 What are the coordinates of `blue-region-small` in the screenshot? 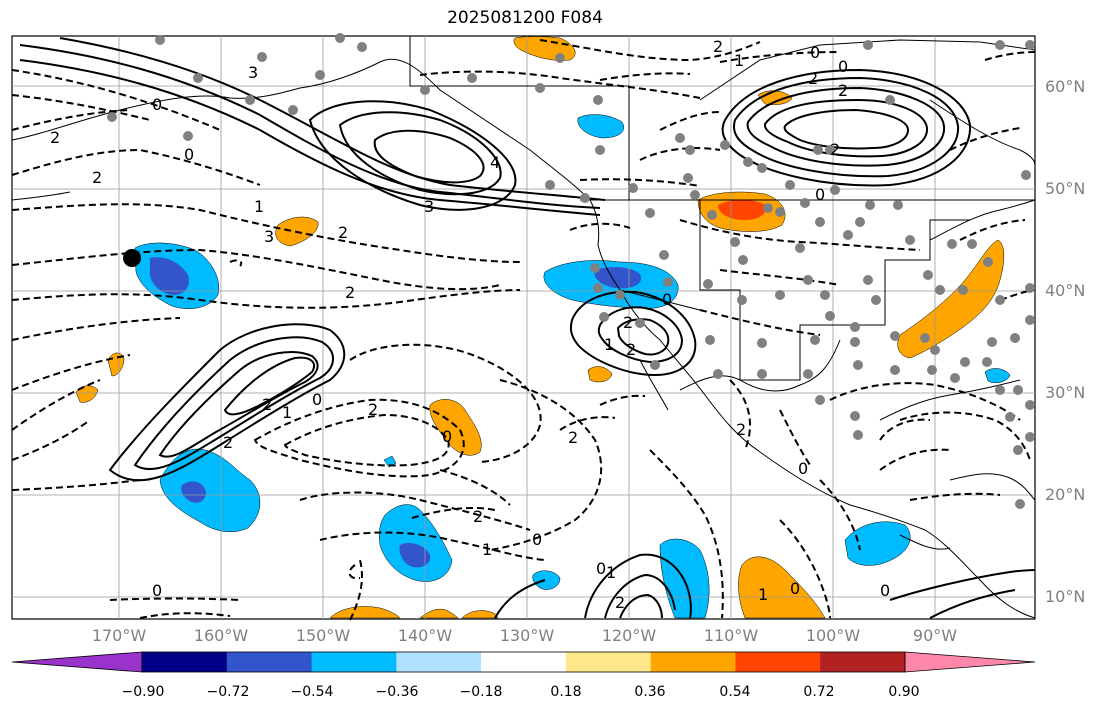 It's located at (390, 461).